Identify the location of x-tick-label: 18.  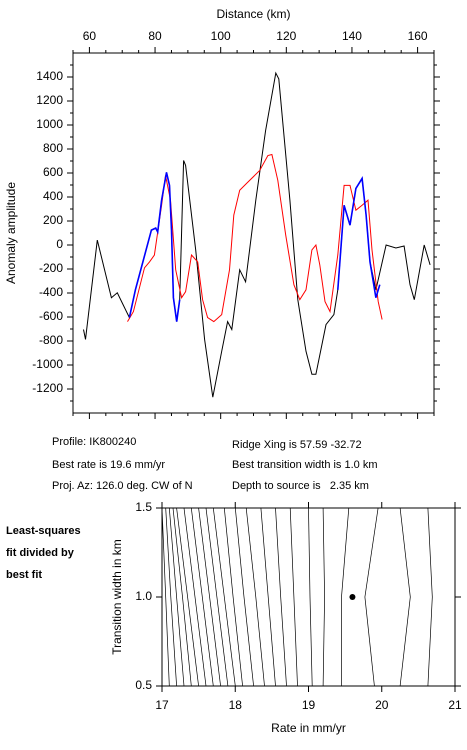
(236, 705).